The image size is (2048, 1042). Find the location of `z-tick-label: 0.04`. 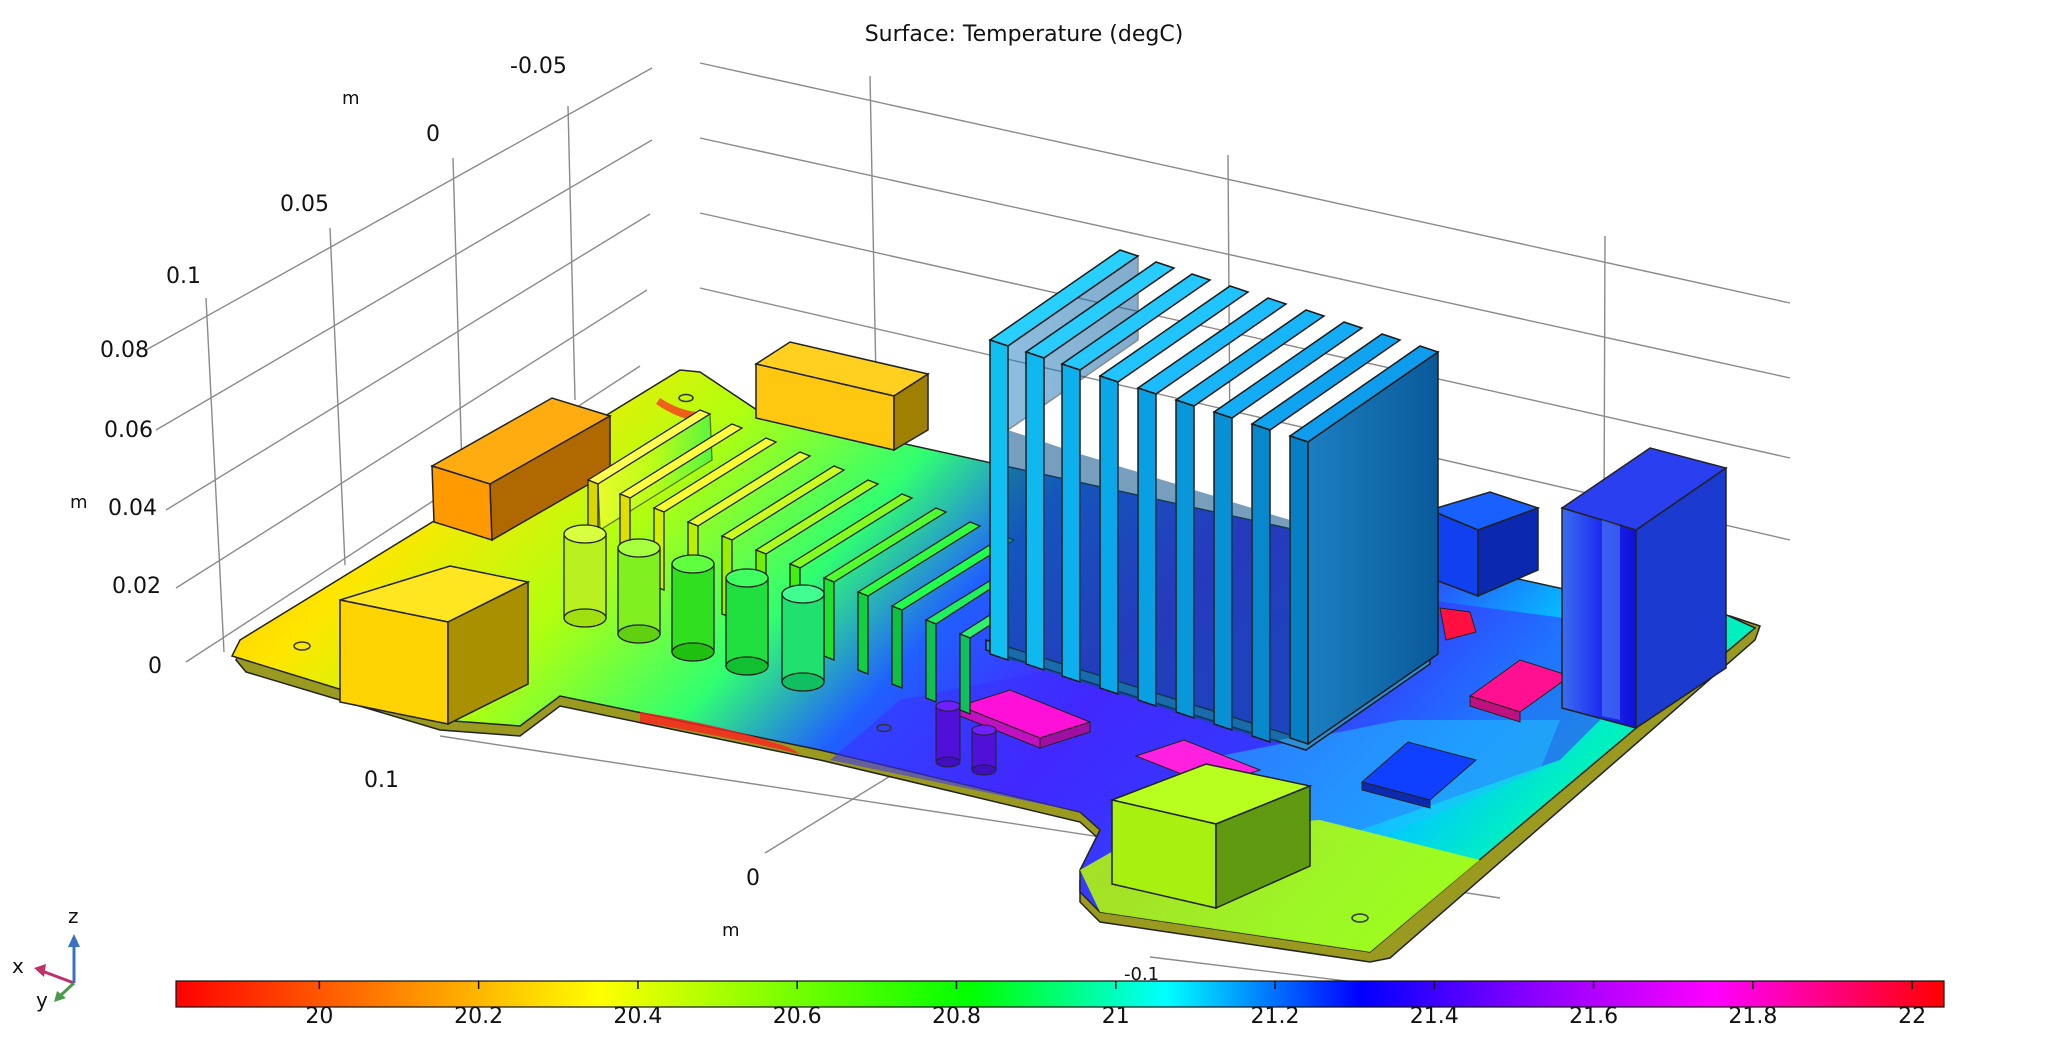

z-tick-label: 0.04 is located at coordinates (132, 508).